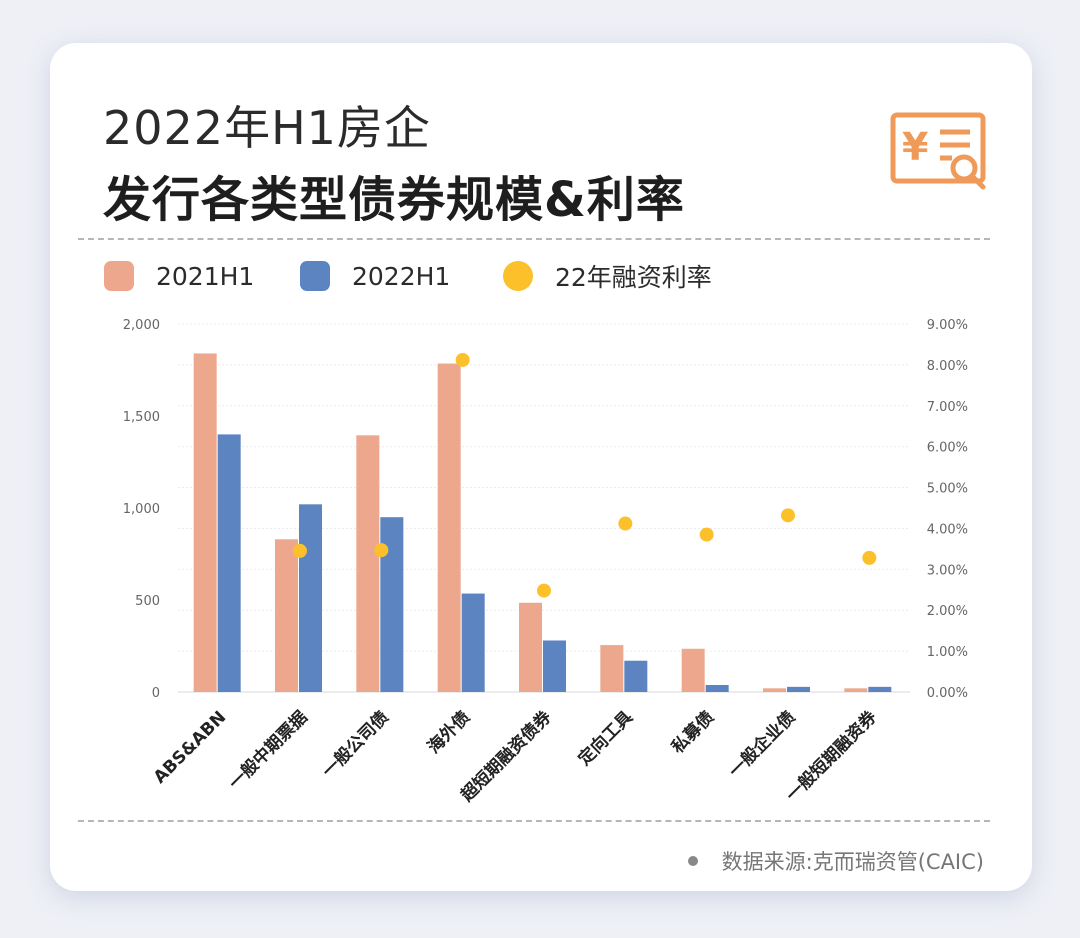 Image resolution: width=1080 pixels, height=938 pixels. What do you see at coordinates (947, 325) in the screenshot?
I see `y-right-tick-label: 9.00%` at bounding box center [947, 325].